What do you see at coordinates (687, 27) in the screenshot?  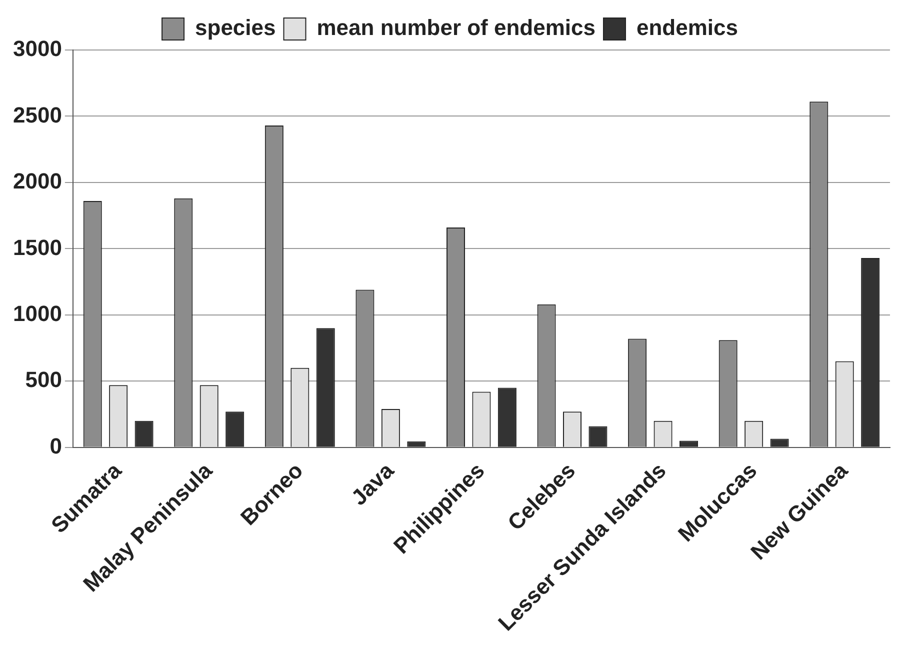 I see `legend-label: endemics` at bounding box center [687, 27].